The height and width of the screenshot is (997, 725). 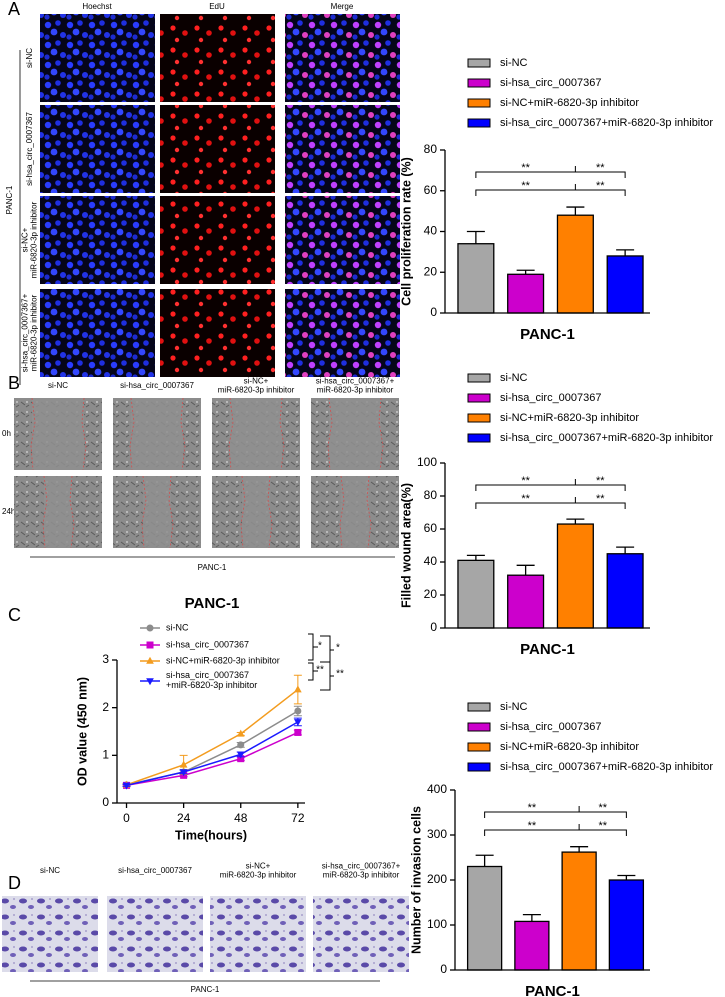 I want to click on column-label: EdU, so click(x=217, y=6).